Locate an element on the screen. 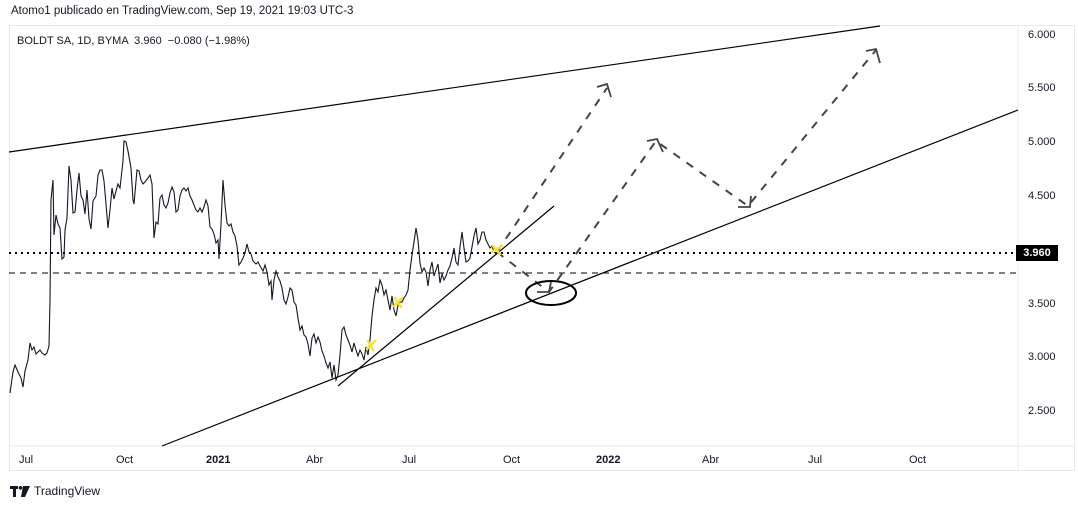 This screenshot has width=1078, height=509. arrowhead-b1-icon is located at coordinates (655, 145).